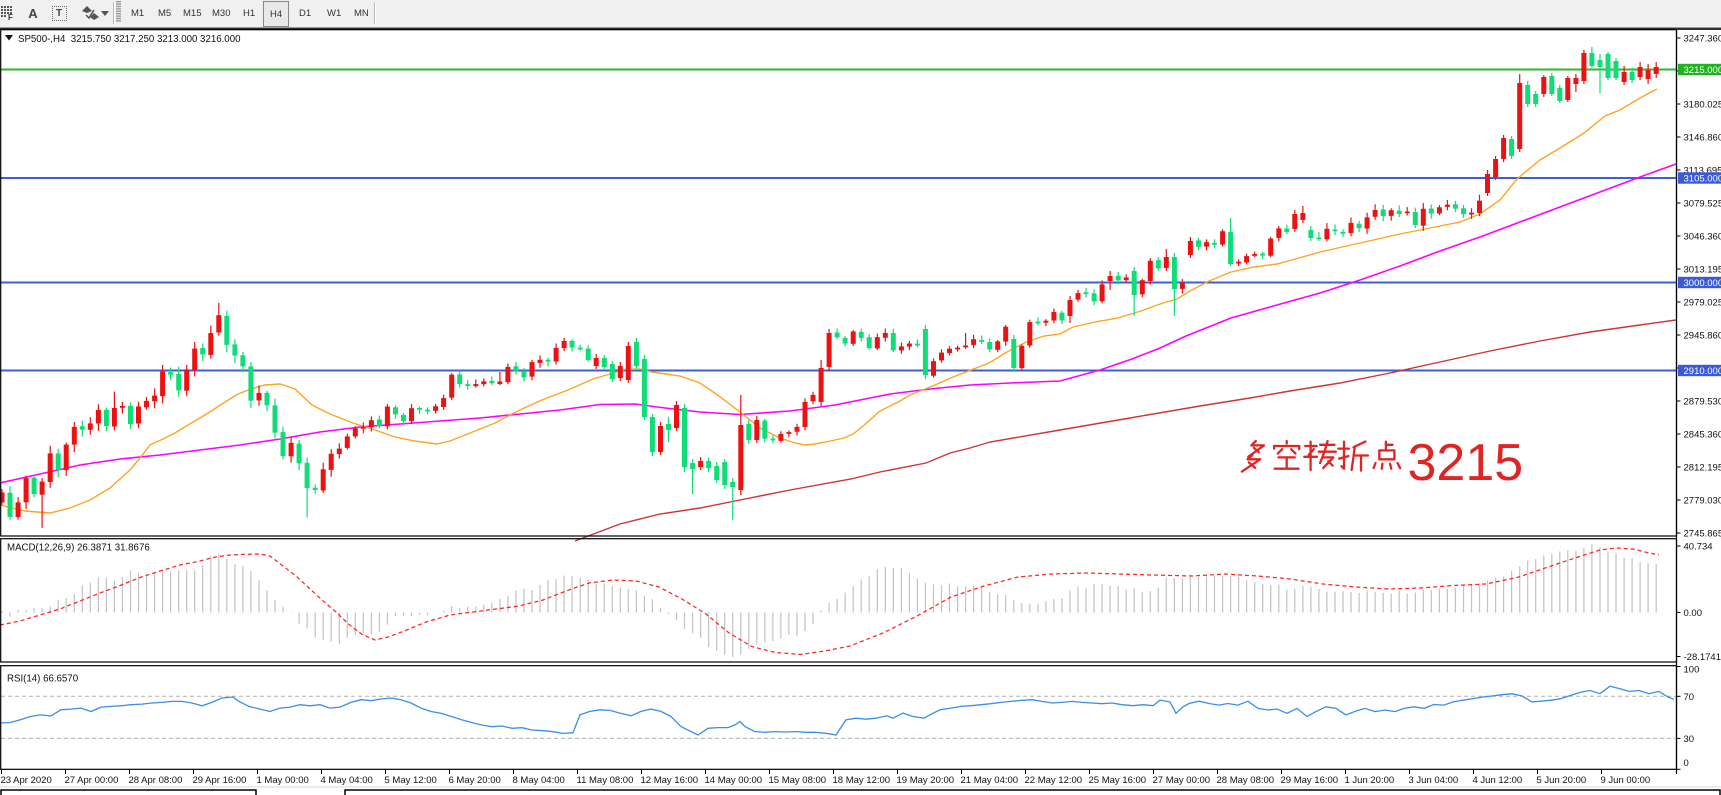  What do you see at coordinates (1498, 780) in the screenshot?
I see `svg-text: 4 Jun 12:00` at bounding box center [1498, 780].